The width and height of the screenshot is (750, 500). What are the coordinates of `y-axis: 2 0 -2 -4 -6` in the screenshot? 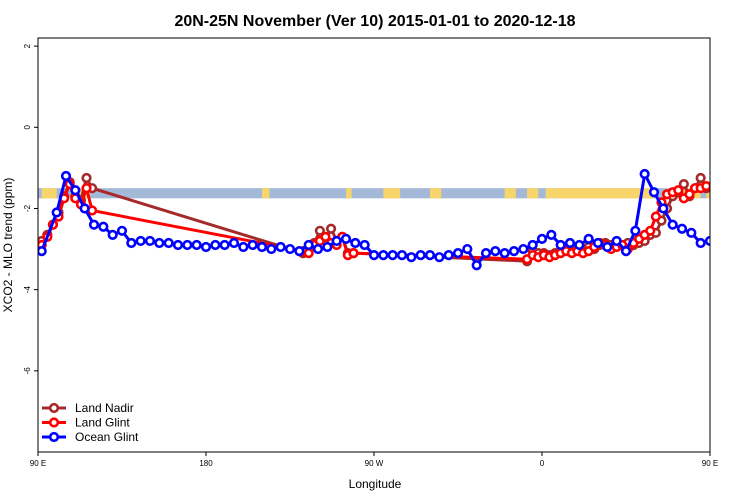 It's located at (30, 208).